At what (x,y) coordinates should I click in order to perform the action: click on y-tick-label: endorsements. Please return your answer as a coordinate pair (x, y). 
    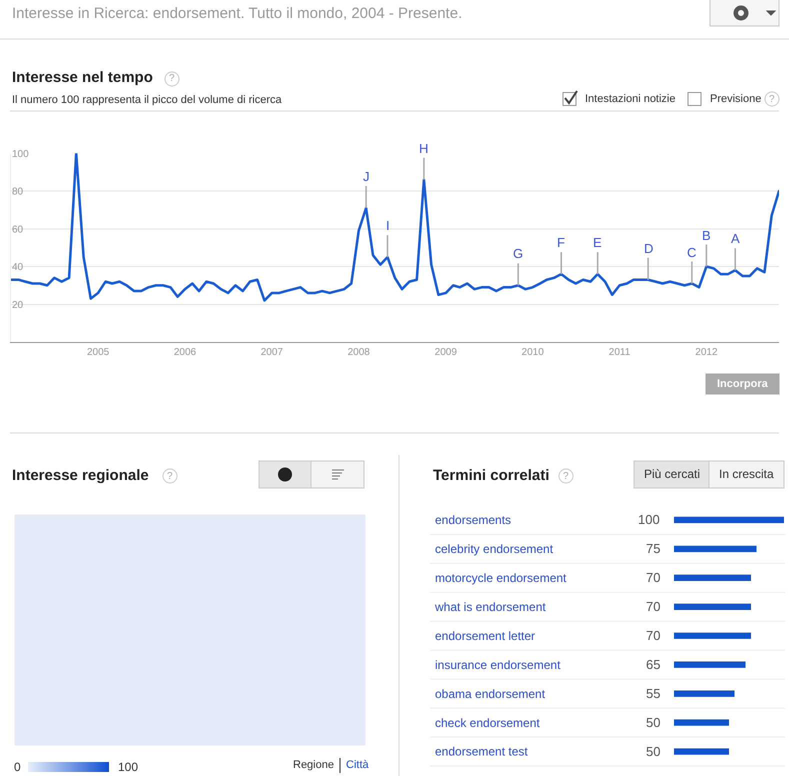
    Looking at the image, I should click on (473, 520).